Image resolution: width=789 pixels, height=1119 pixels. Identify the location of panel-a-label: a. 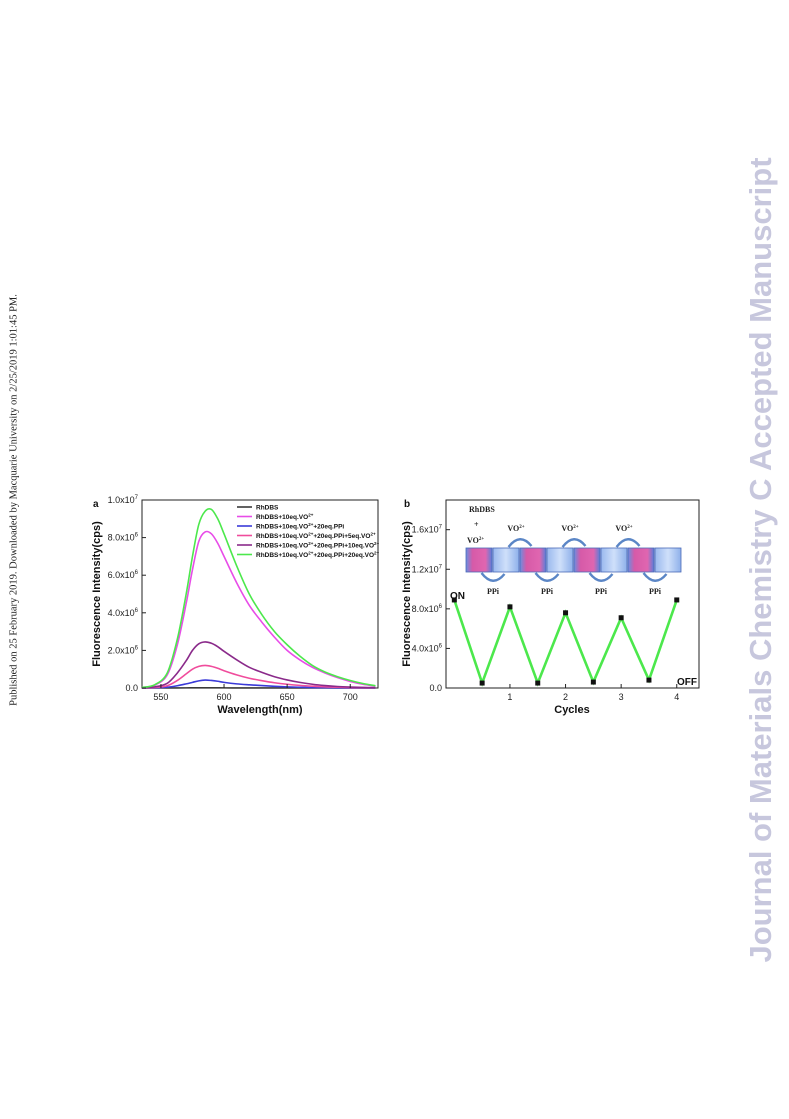
(96, 504).